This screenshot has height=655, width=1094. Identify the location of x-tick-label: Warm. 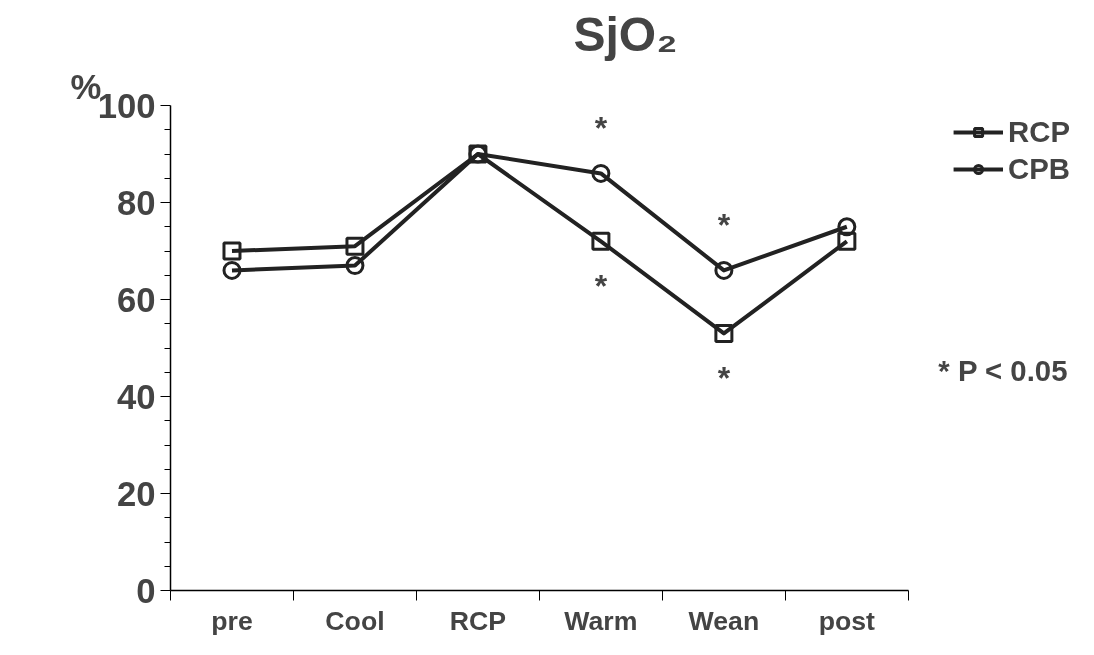
(601, 620).